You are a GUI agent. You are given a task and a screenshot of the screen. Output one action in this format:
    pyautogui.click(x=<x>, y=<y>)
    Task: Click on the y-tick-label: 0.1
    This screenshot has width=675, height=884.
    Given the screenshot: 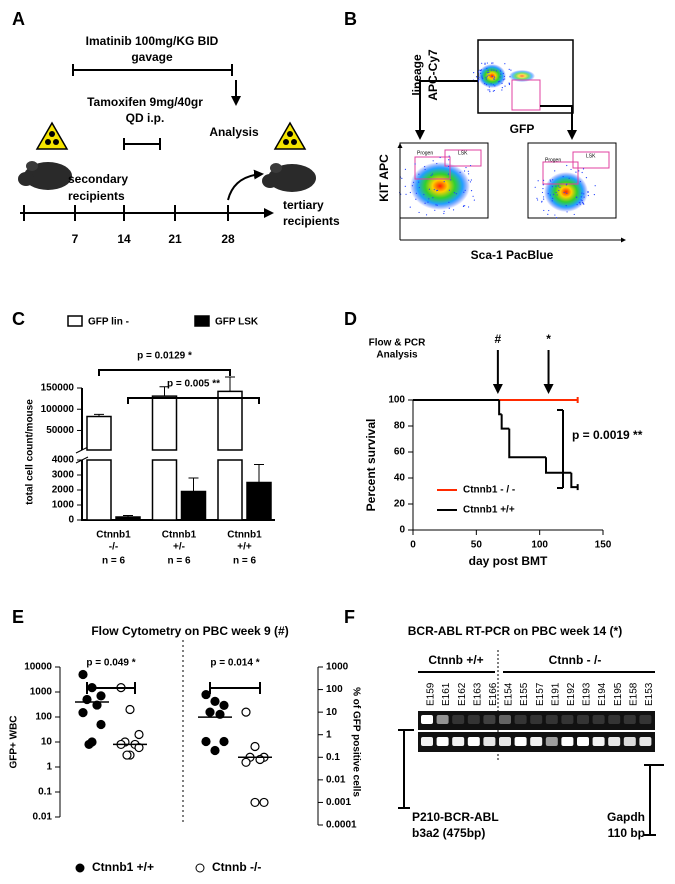 What is the action you would take?
    pyautogui.click(x=45, y=792)
    